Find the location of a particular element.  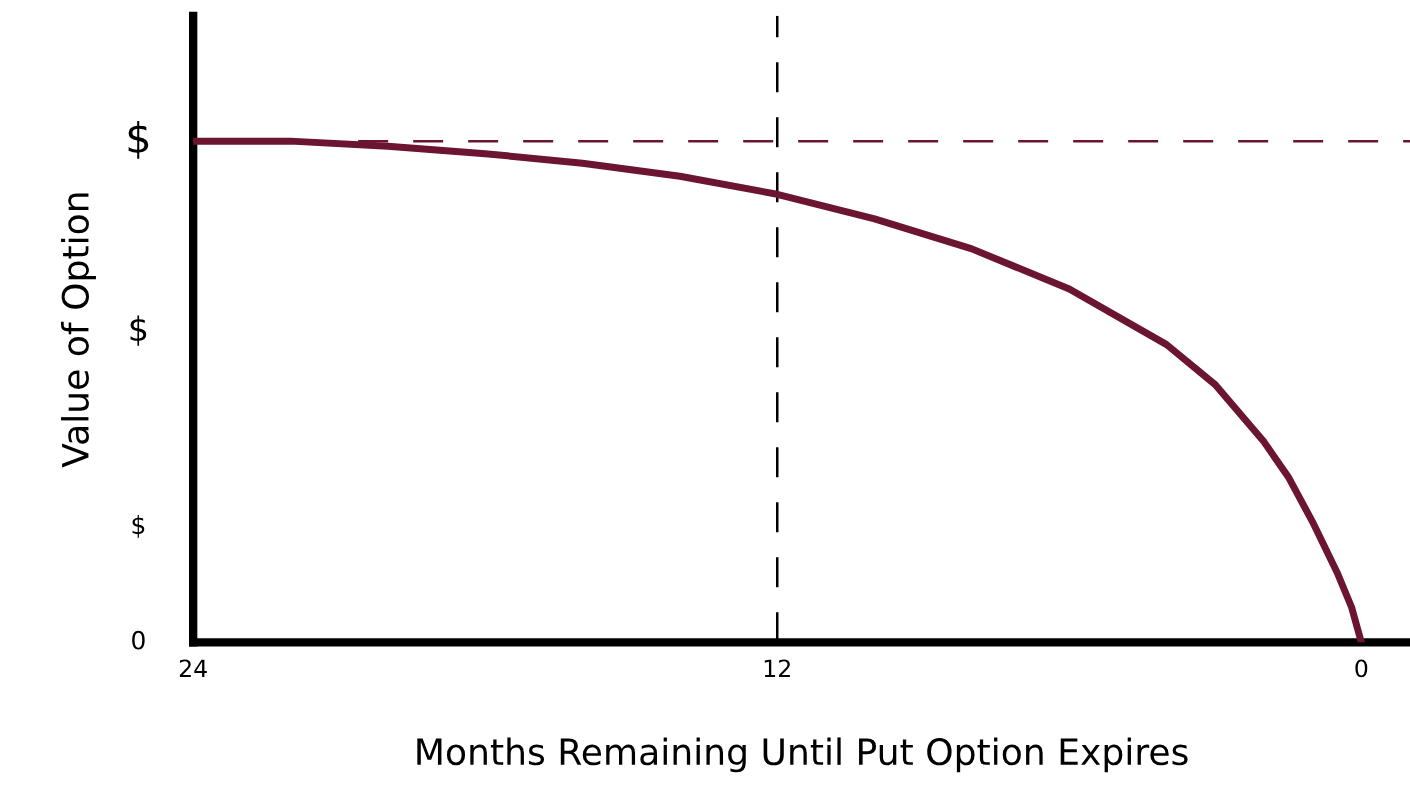

y-axis-title: Value of Option is located at coordinates (78, 330).